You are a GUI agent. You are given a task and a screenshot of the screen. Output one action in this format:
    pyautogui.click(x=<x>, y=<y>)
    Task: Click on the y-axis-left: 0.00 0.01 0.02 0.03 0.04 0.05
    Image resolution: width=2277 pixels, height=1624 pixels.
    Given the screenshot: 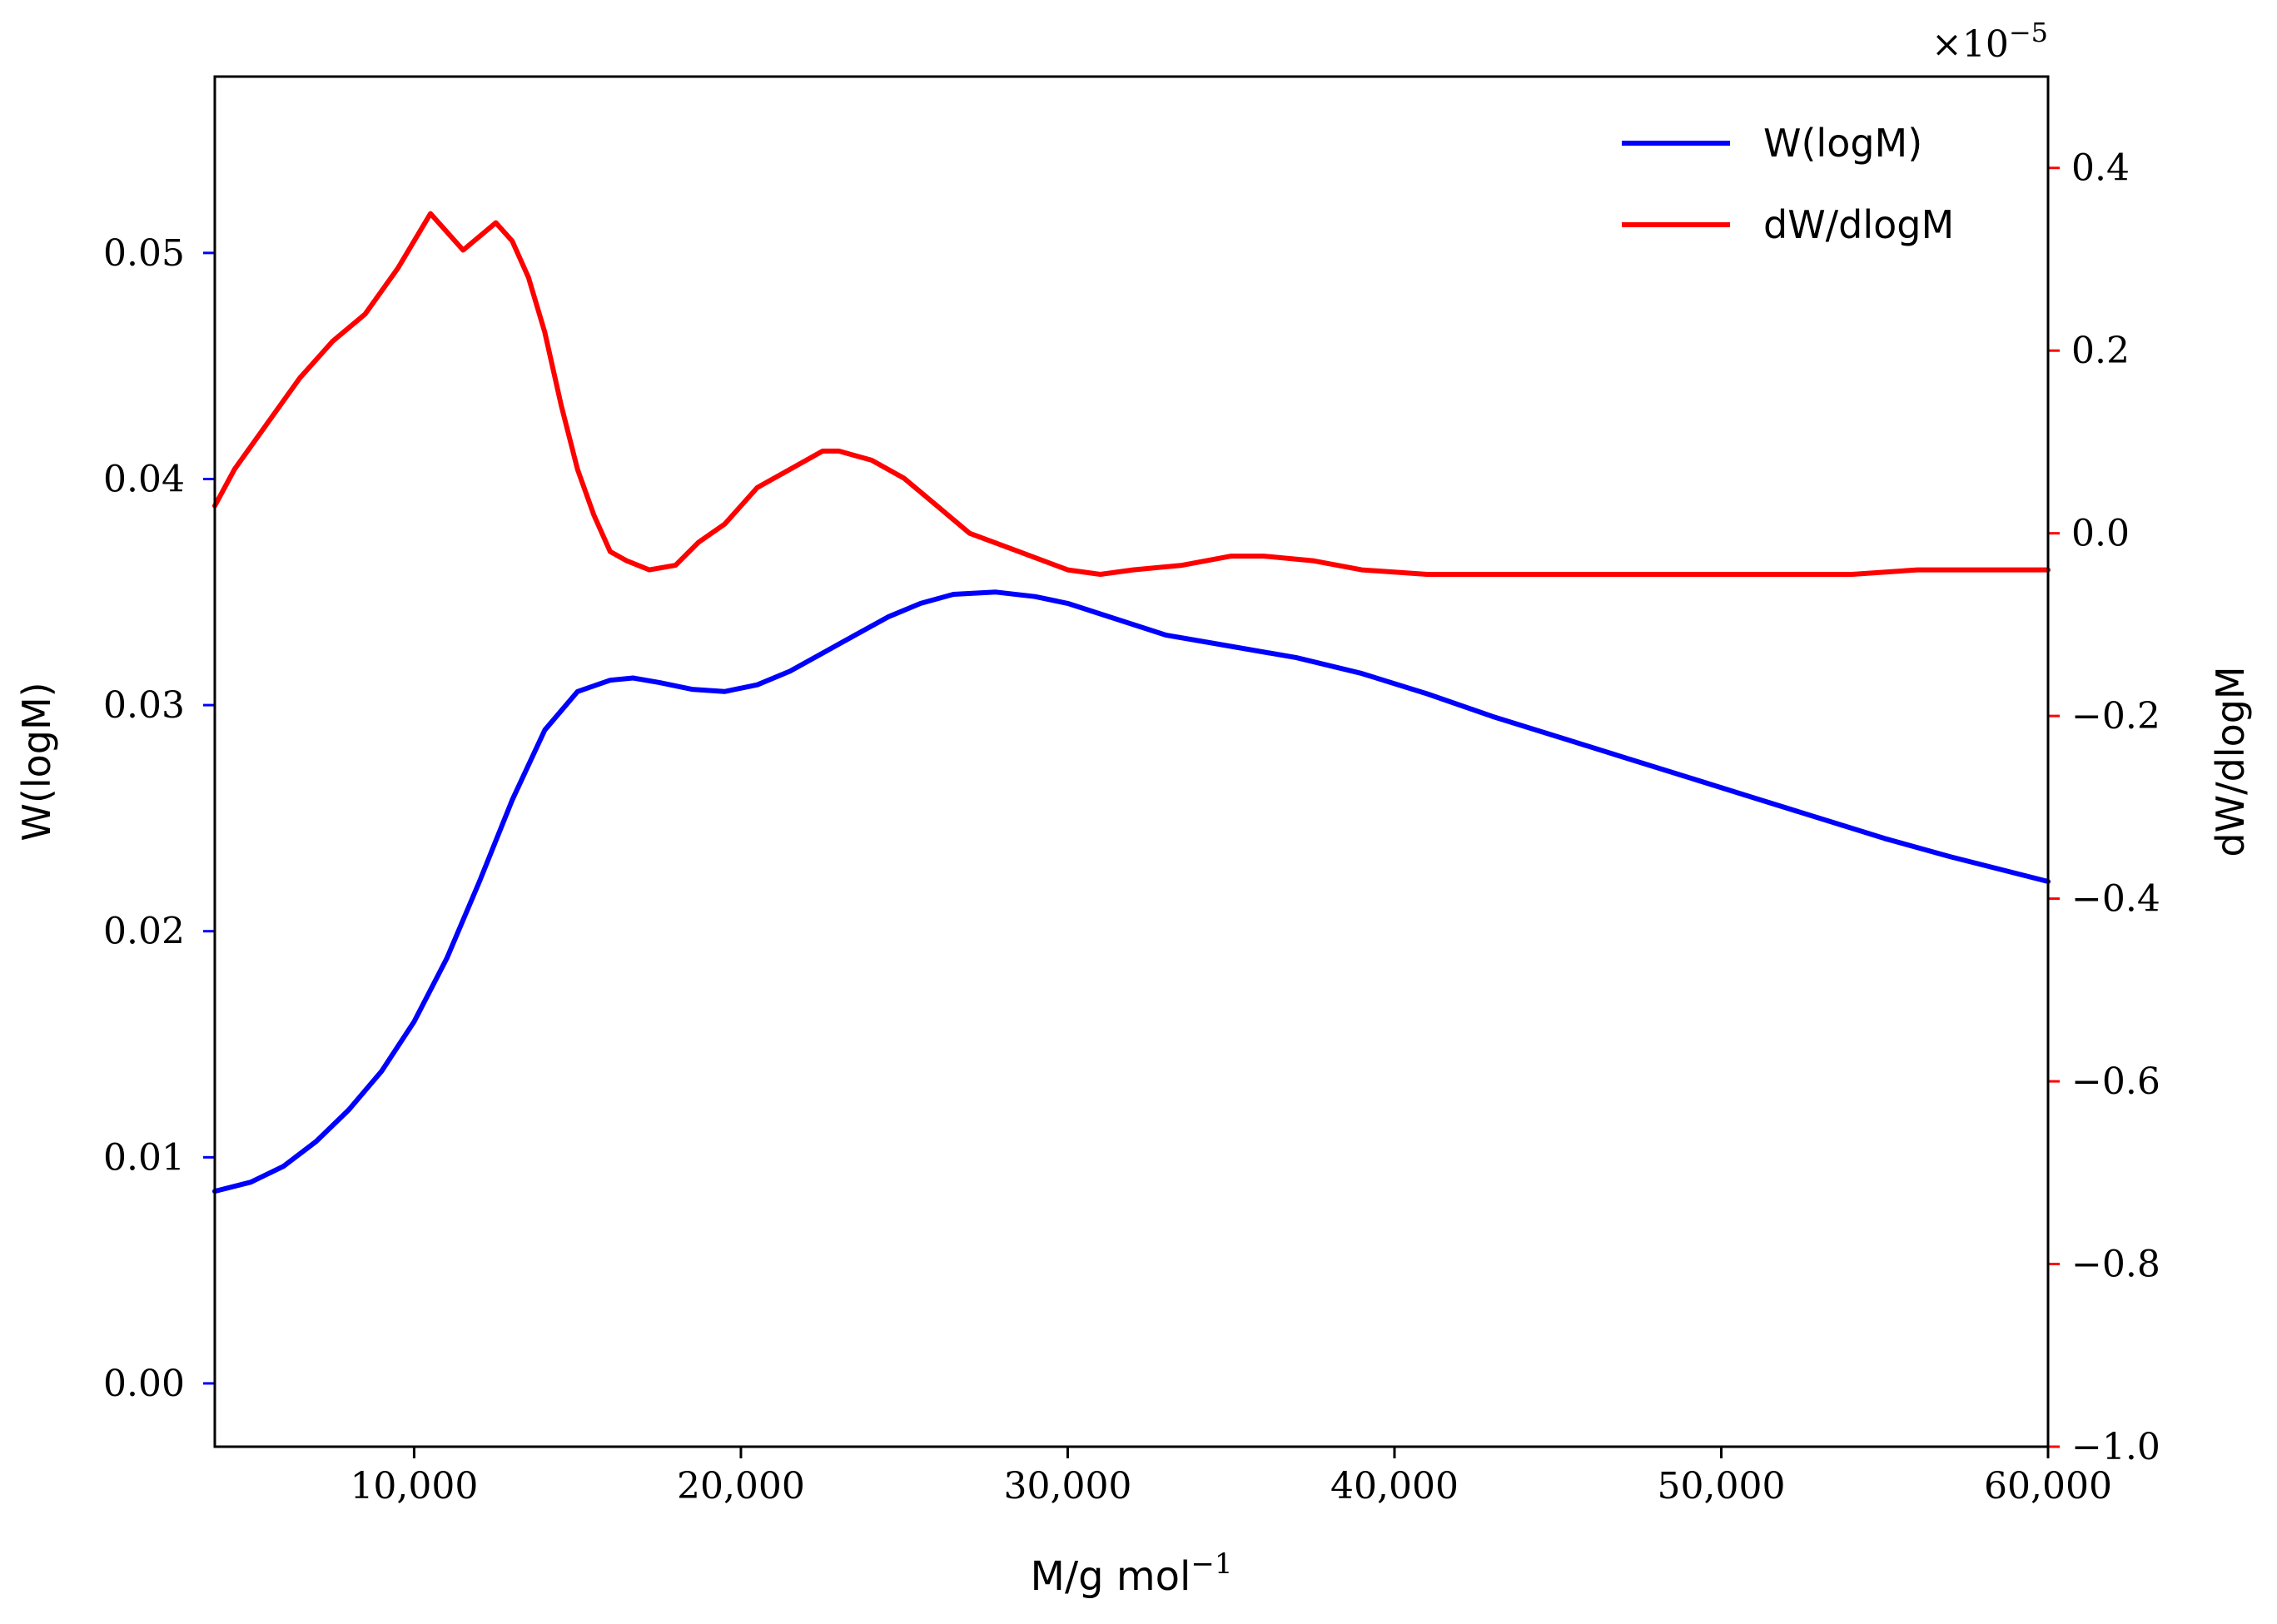 What is the action you would take?
    pyautogui.click(x=159, y=819)
    